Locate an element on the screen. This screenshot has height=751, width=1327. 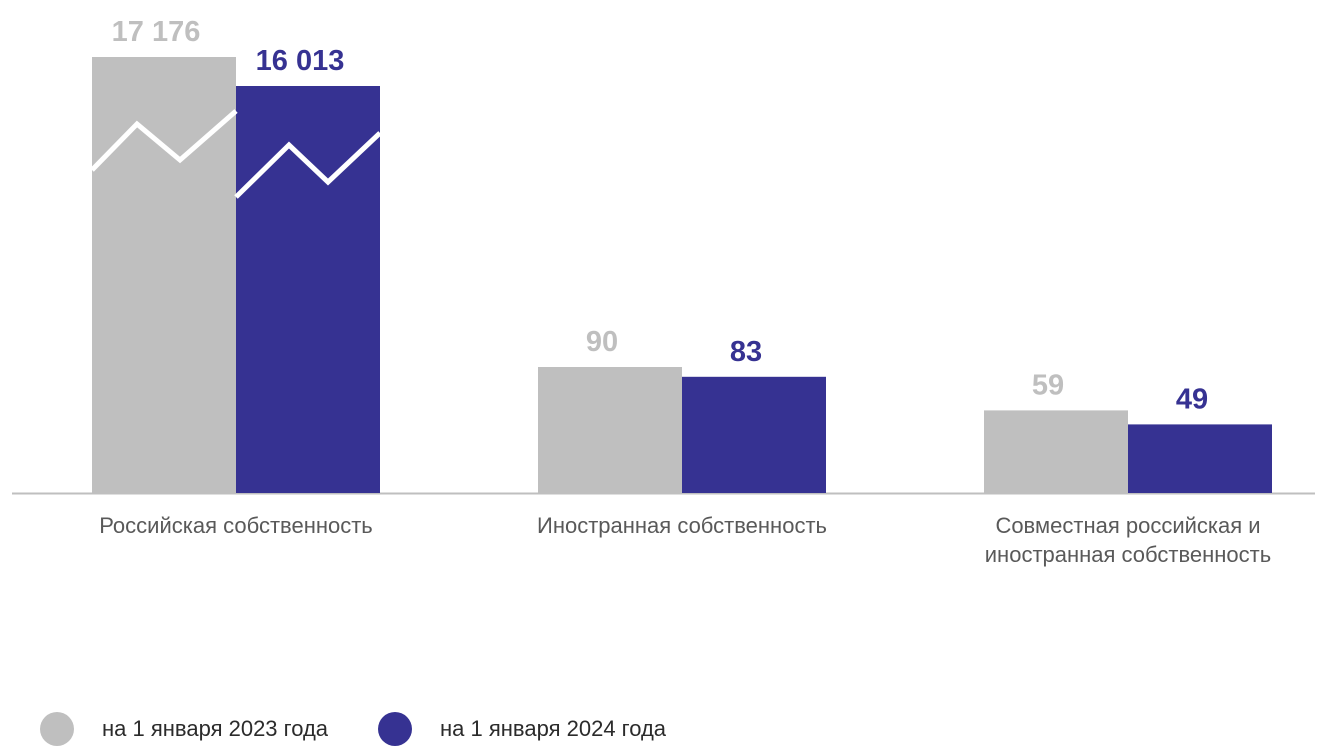
bar-2024-cat1 is located at coordinates (754, 434).